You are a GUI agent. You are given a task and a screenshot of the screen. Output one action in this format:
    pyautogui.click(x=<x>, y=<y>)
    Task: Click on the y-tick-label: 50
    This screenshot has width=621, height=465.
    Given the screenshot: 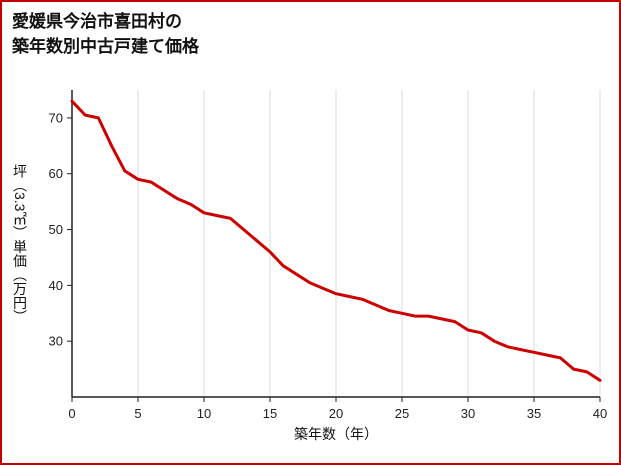 What is the action you would take?
    pyautogui.click(x=56, y=229)
    